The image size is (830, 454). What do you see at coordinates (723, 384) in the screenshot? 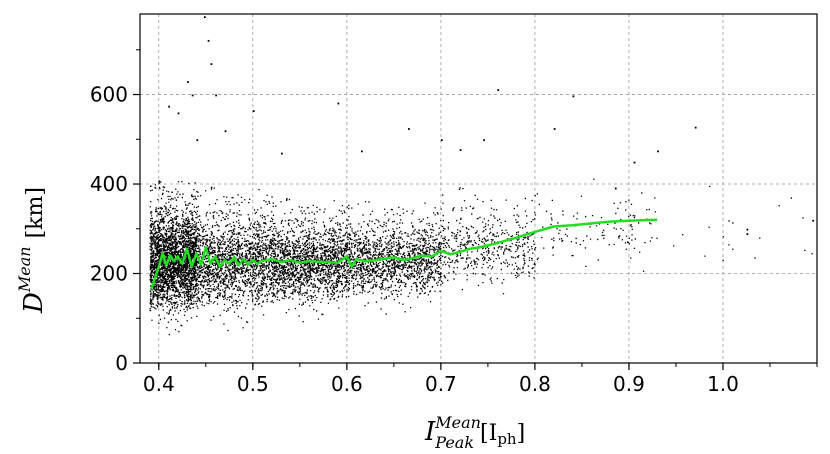
I see `x-tick-label-6: 1.0` at bounding box center [723, 384].